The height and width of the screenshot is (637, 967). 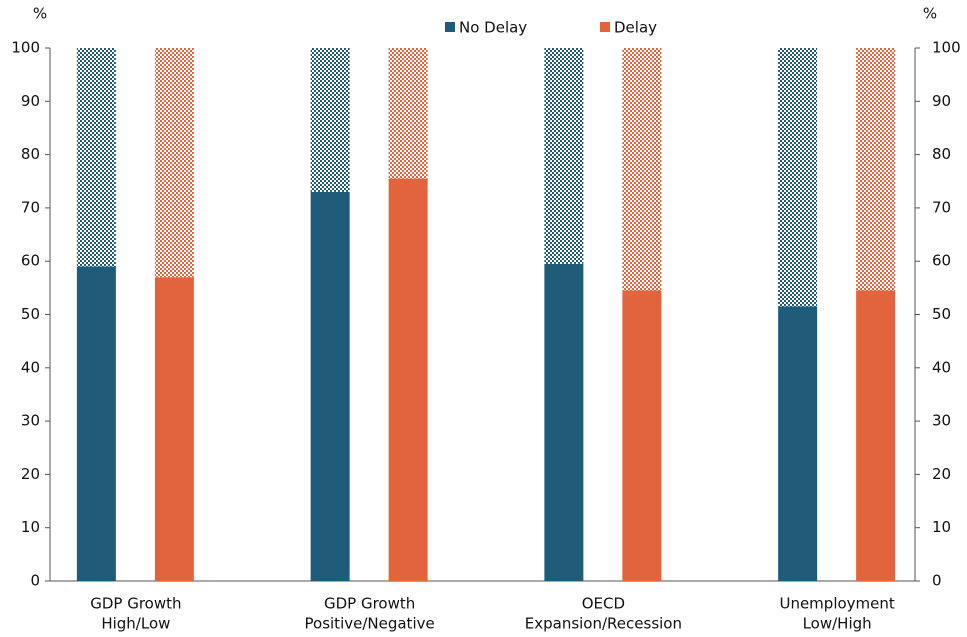 What do you see at coordinates (35, 581) in the screenshot?
I see `y-tick-label: 0` at bounding box center [35, 581].